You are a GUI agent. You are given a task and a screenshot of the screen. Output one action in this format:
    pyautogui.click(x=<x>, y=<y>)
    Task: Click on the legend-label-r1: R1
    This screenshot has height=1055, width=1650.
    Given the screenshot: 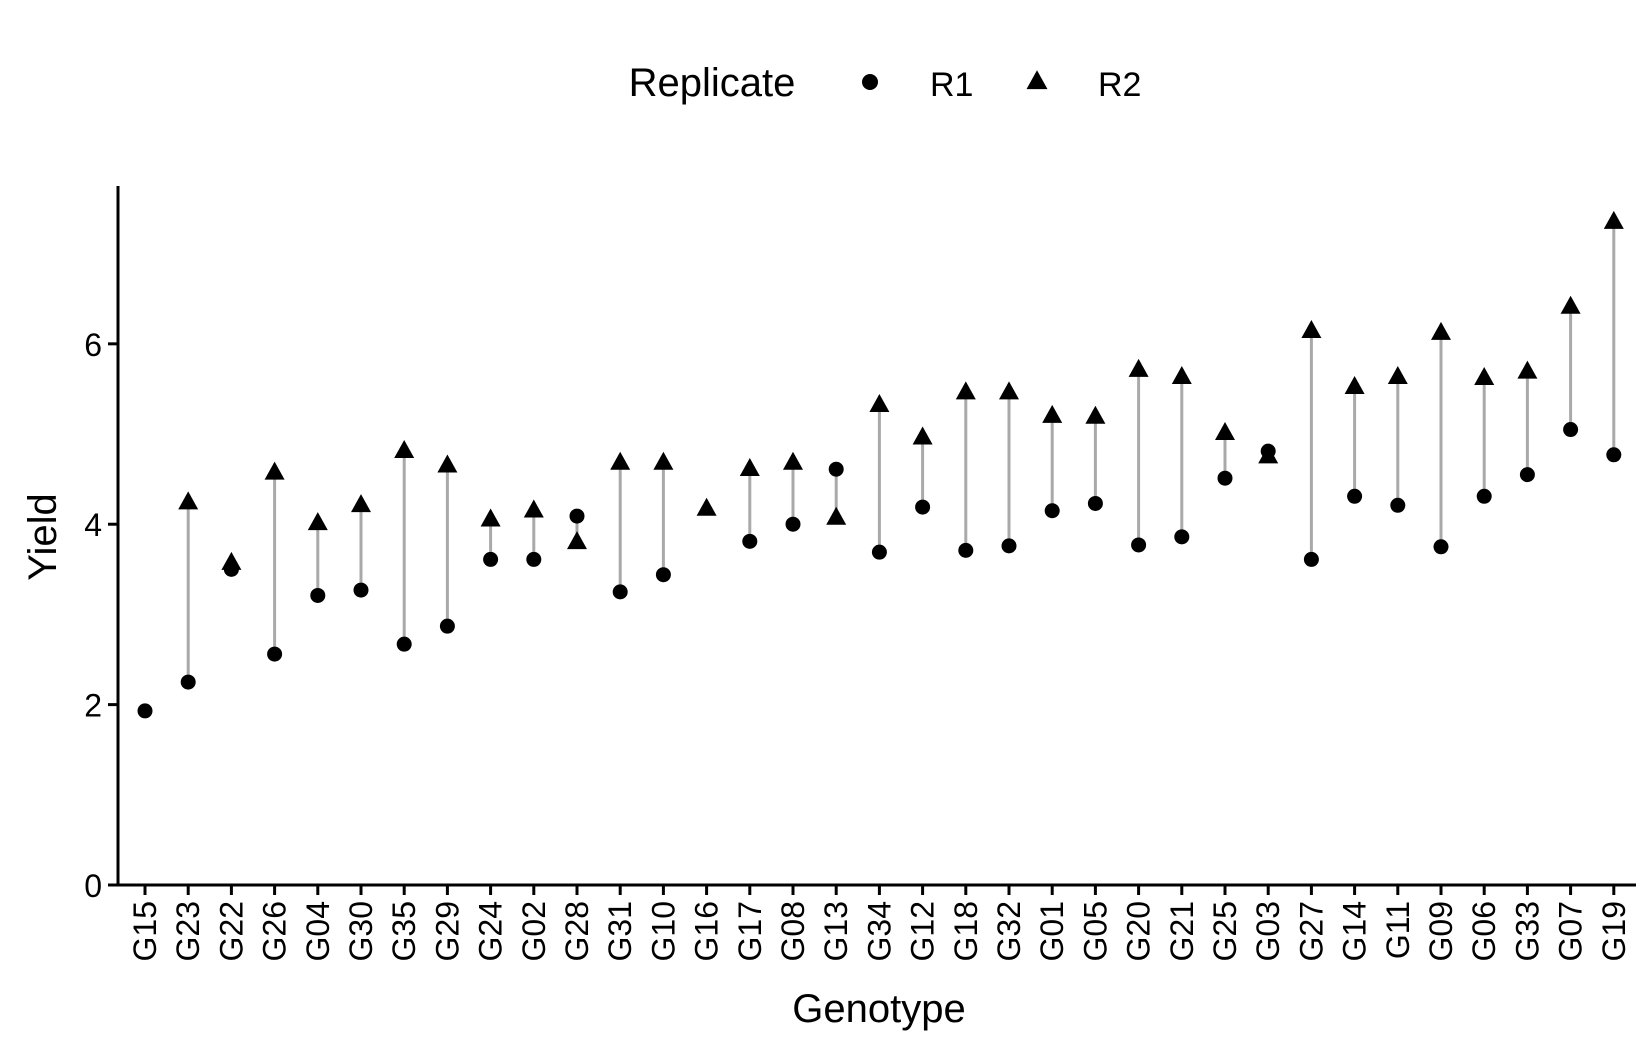 What is the action you would take?
    pyautogui.click(x=951, y=85)
    